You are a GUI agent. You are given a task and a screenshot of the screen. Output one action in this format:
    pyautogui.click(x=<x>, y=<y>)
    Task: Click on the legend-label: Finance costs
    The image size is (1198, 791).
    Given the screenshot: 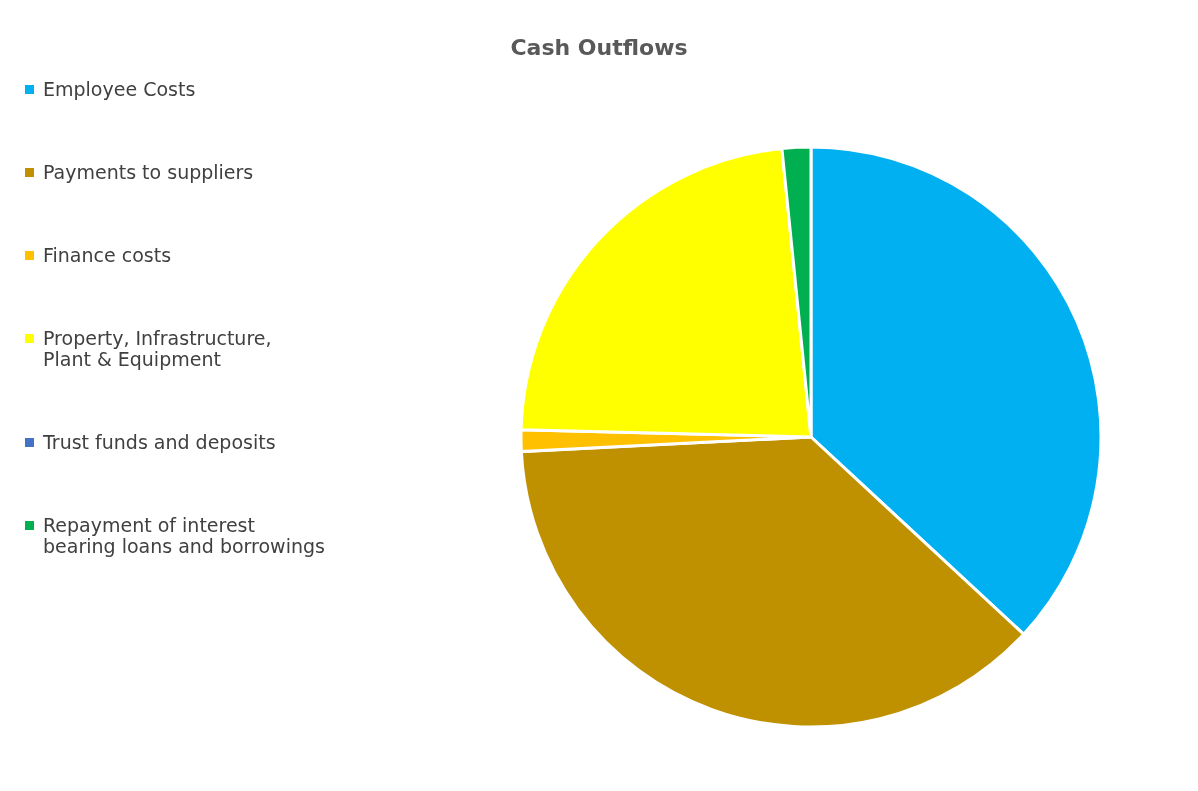 What is the action you would take?
    pyautogui.click(x=107, y=254)
    